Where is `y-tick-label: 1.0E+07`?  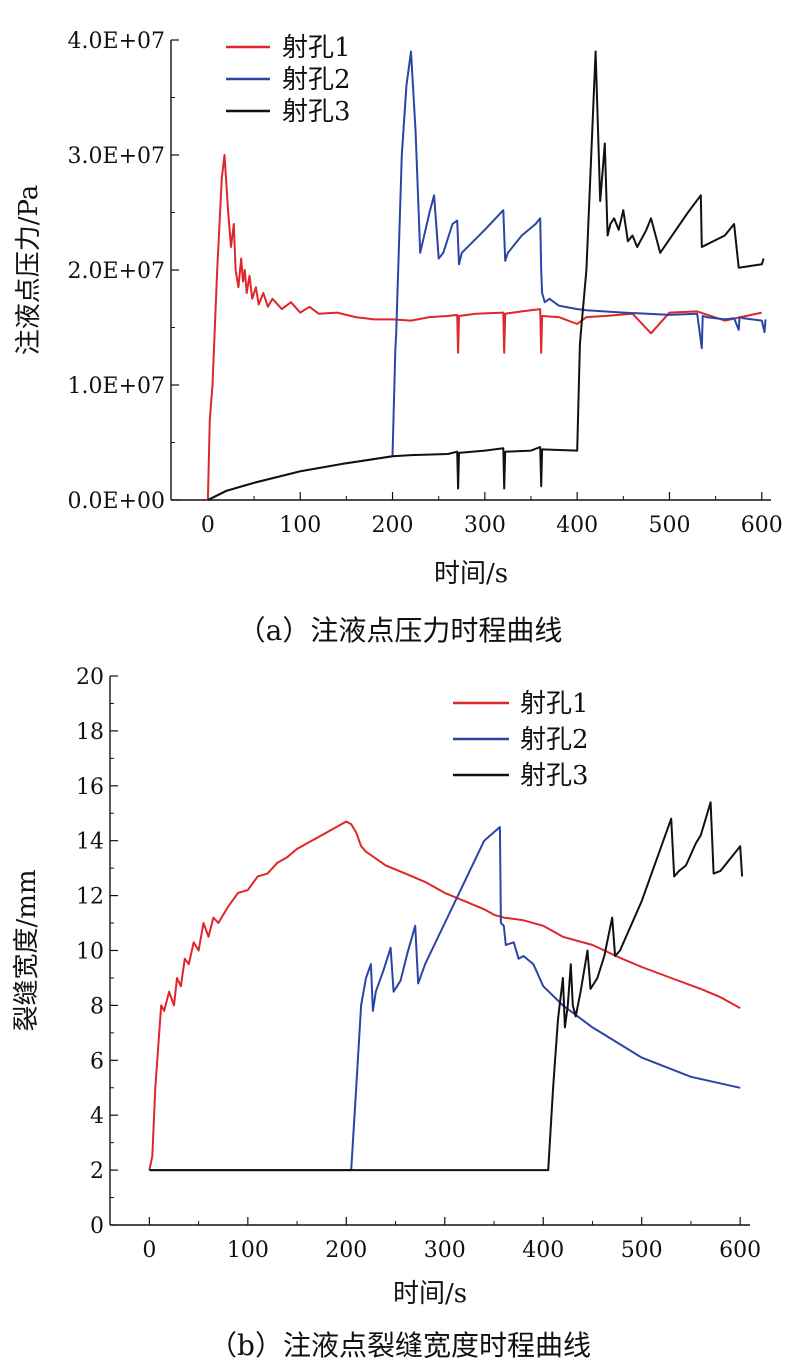
y-tick-label: 1.0E+07 is located at coordinates (116, 386).